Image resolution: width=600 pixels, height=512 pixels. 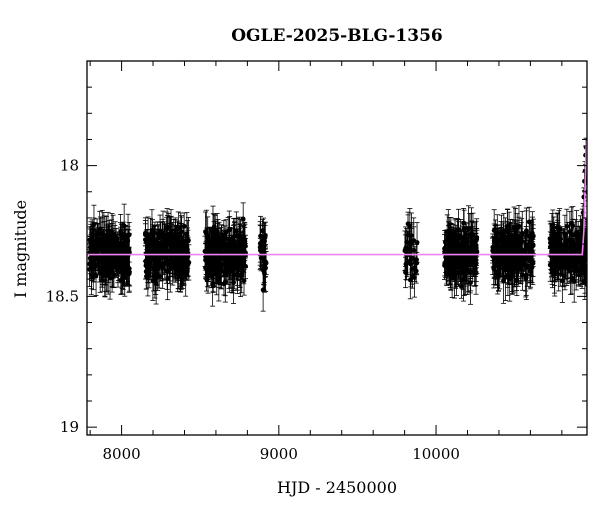 What do you see at coordinates (337, 36) in the screenshot?
I see `chart-title: OGLE-2025-BLG-1356` at bounding box center [337, 36].